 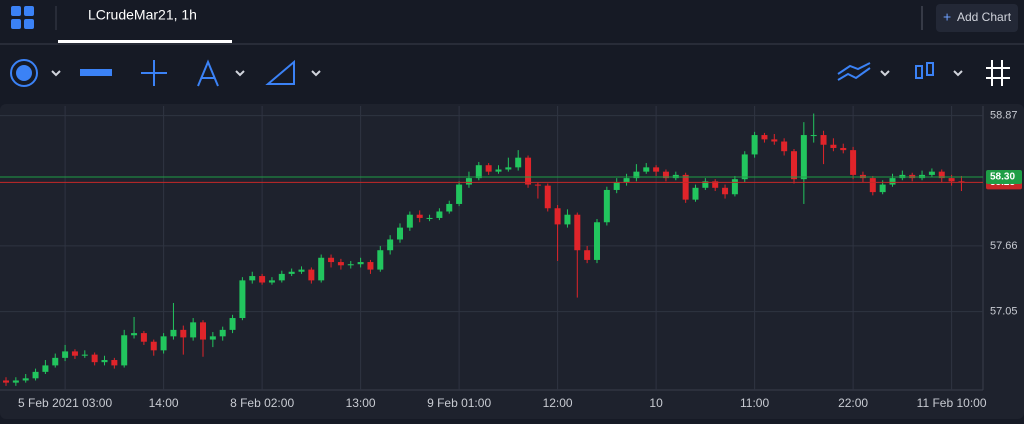 I want to click on chart-type-button, so click(x=96, y=72).